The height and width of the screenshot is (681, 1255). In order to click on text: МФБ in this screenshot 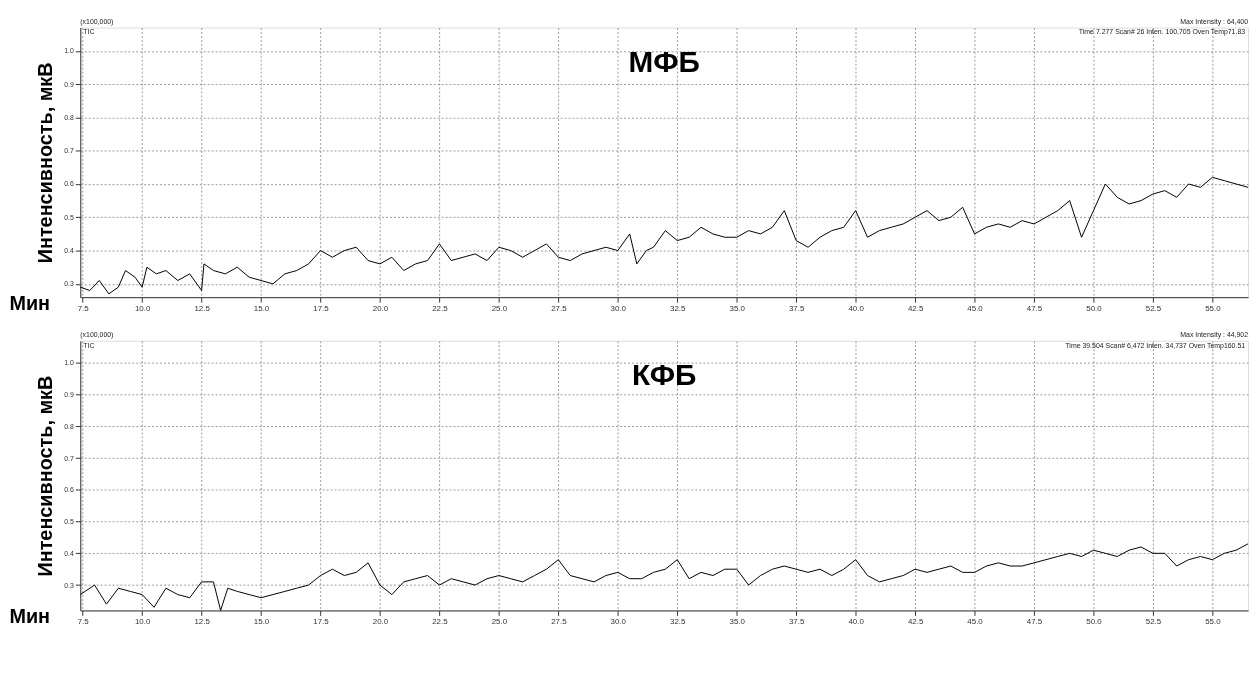, I will do `click(664, 62)`.